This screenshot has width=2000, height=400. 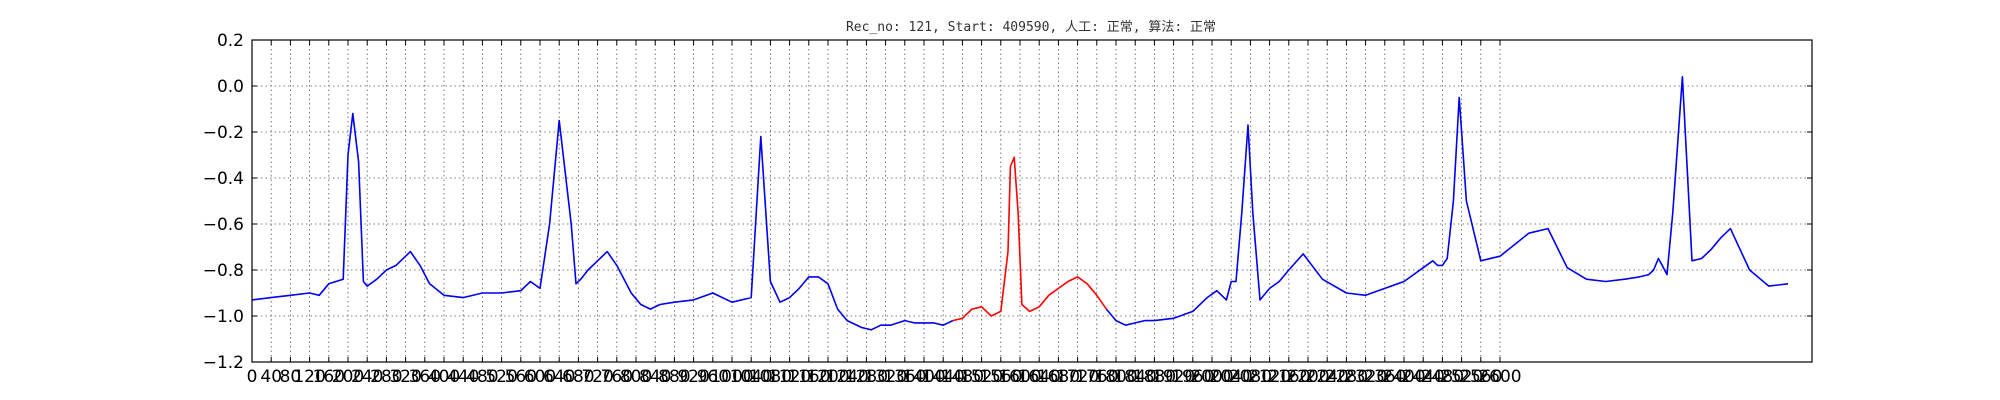 I want to click on x-tick-label: 1280, so click(x=866, y=377).